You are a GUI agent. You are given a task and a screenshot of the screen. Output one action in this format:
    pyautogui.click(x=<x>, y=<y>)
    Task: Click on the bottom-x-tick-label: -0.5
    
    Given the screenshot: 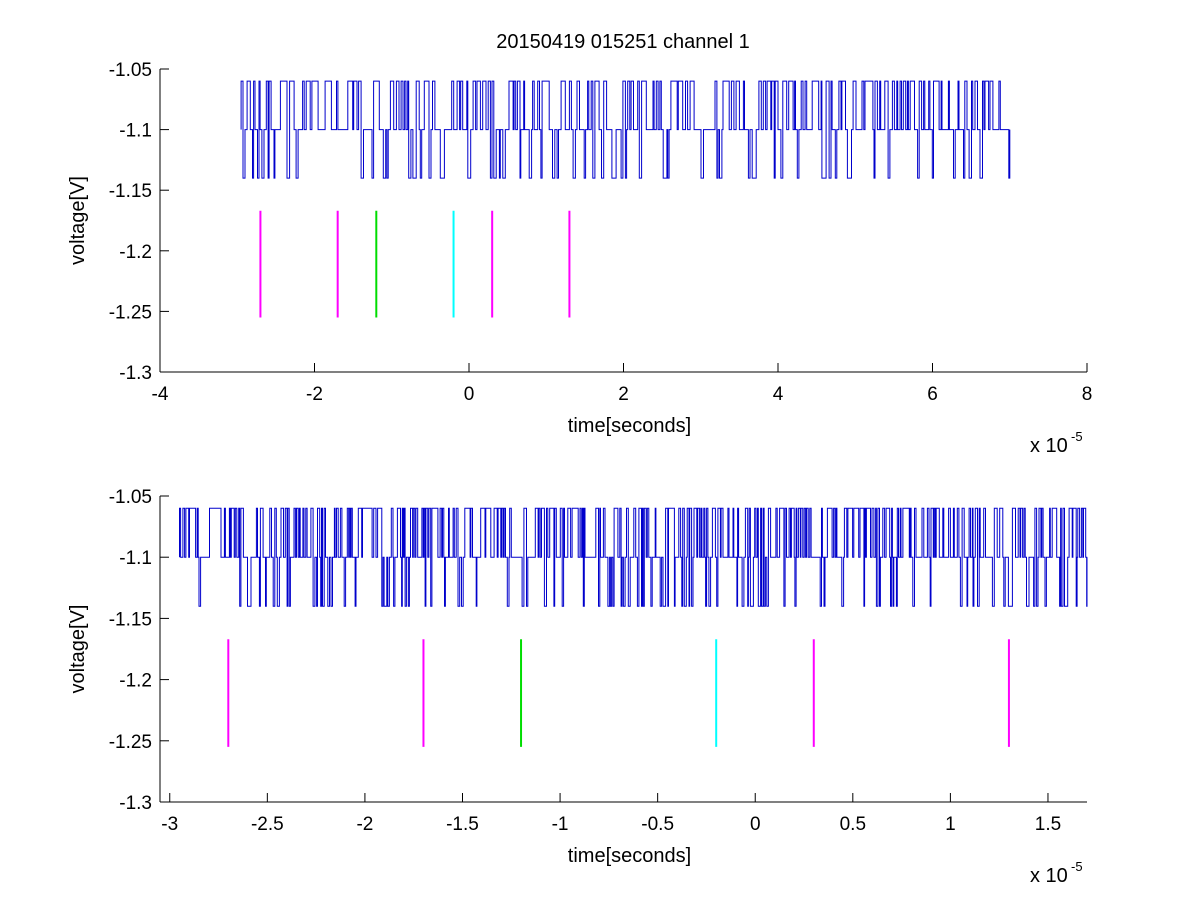 What is the action you would take?
    pyautogui.click(x=657, y=824)
    